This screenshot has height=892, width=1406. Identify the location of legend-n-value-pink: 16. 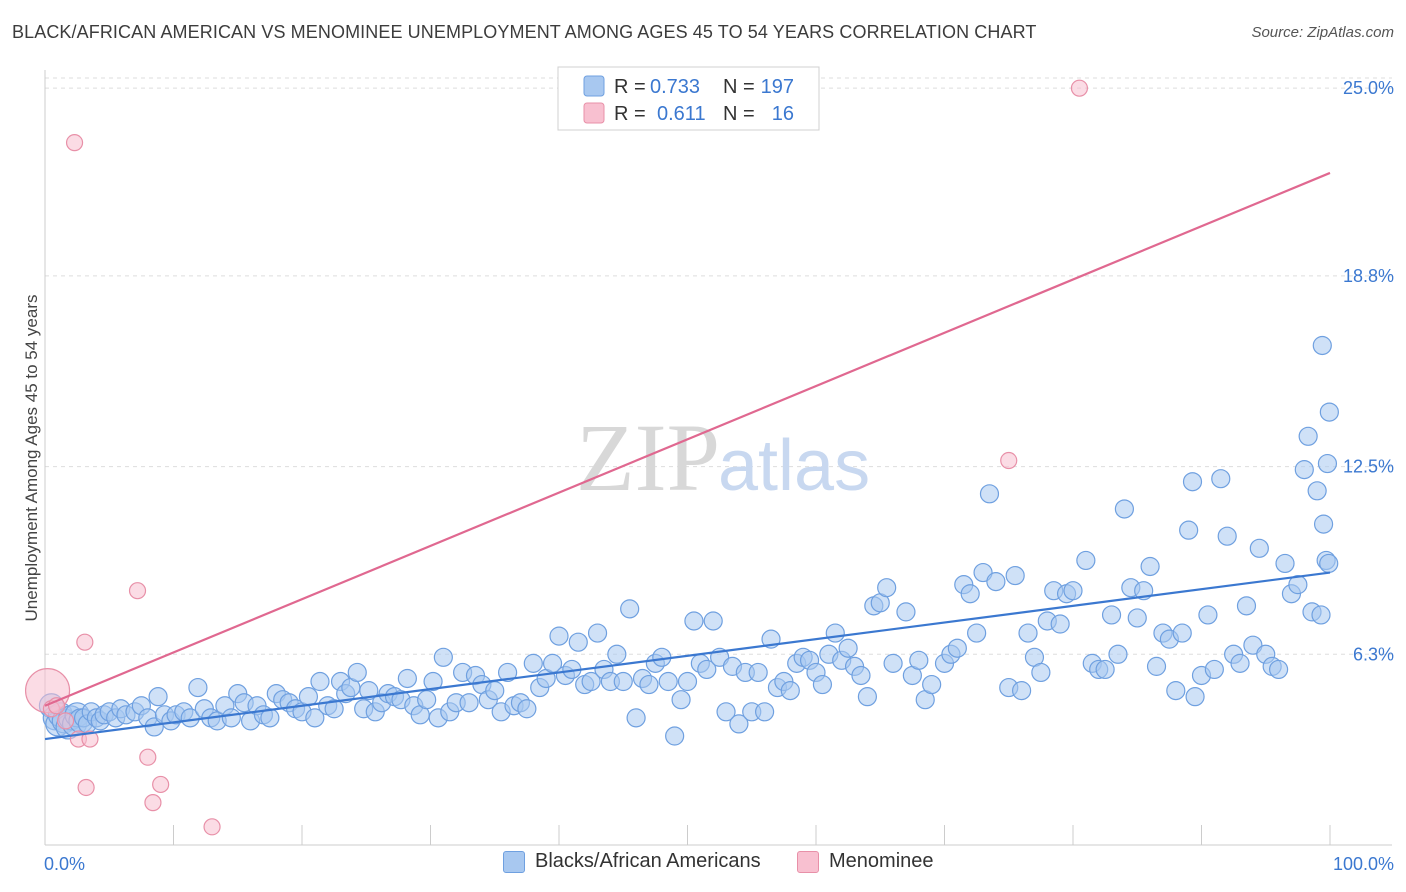
(783, 114).